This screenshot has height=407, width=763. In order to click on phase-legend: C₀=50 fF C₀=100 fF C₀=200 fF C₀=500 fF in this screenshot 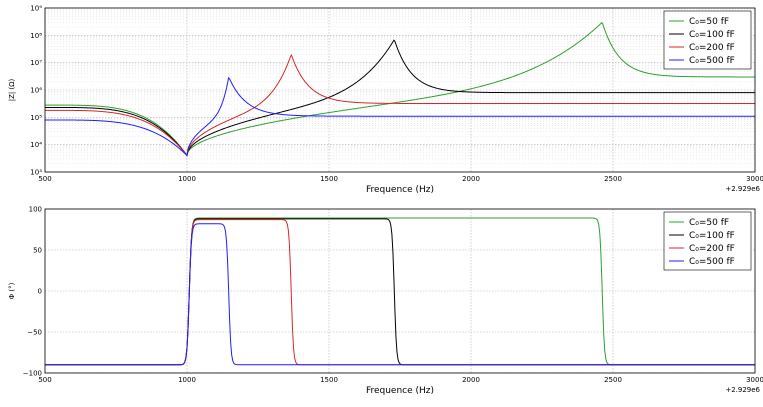, I will do `click(707, 241)`.